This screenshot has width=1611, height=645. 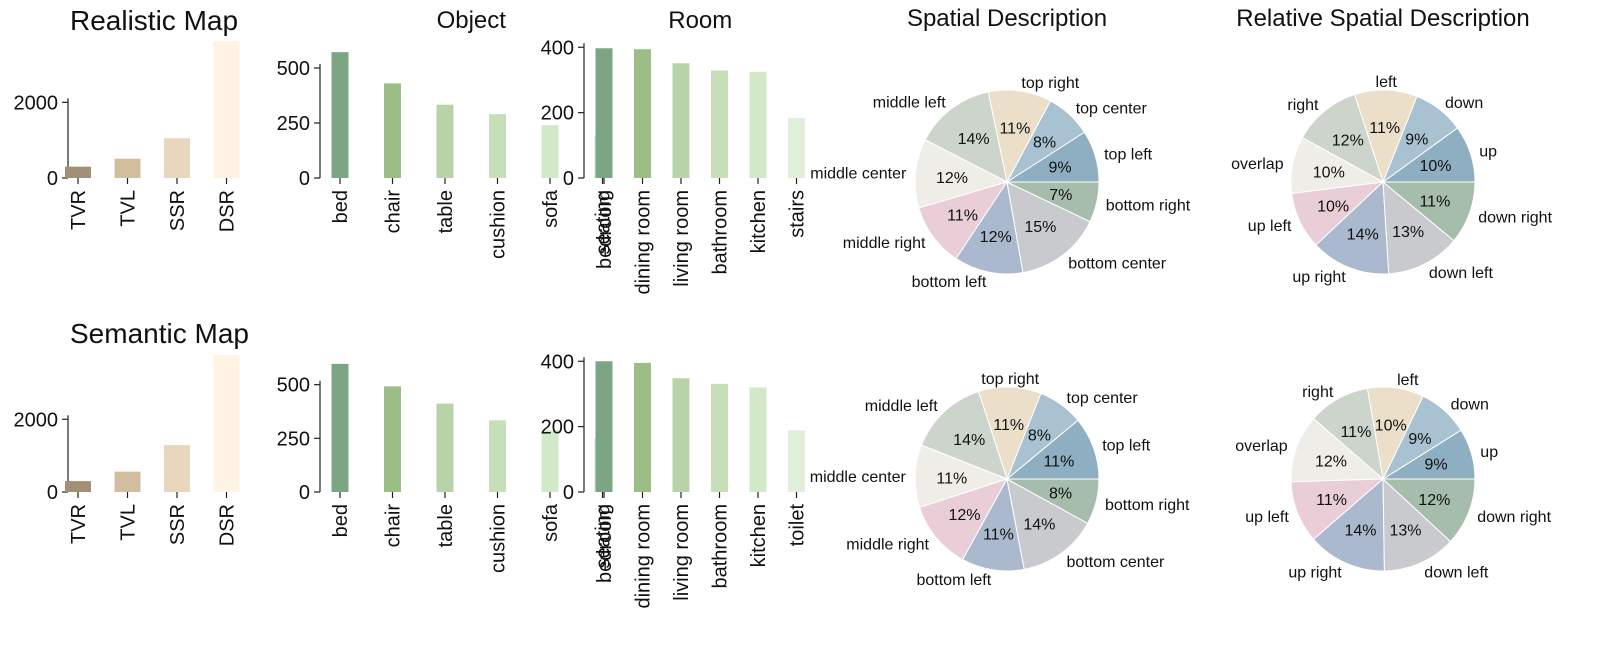 What do you see at coordinates (446, 525) in the screenshot?
I see `x-tick-label: table` at bounding box center [446, 525].